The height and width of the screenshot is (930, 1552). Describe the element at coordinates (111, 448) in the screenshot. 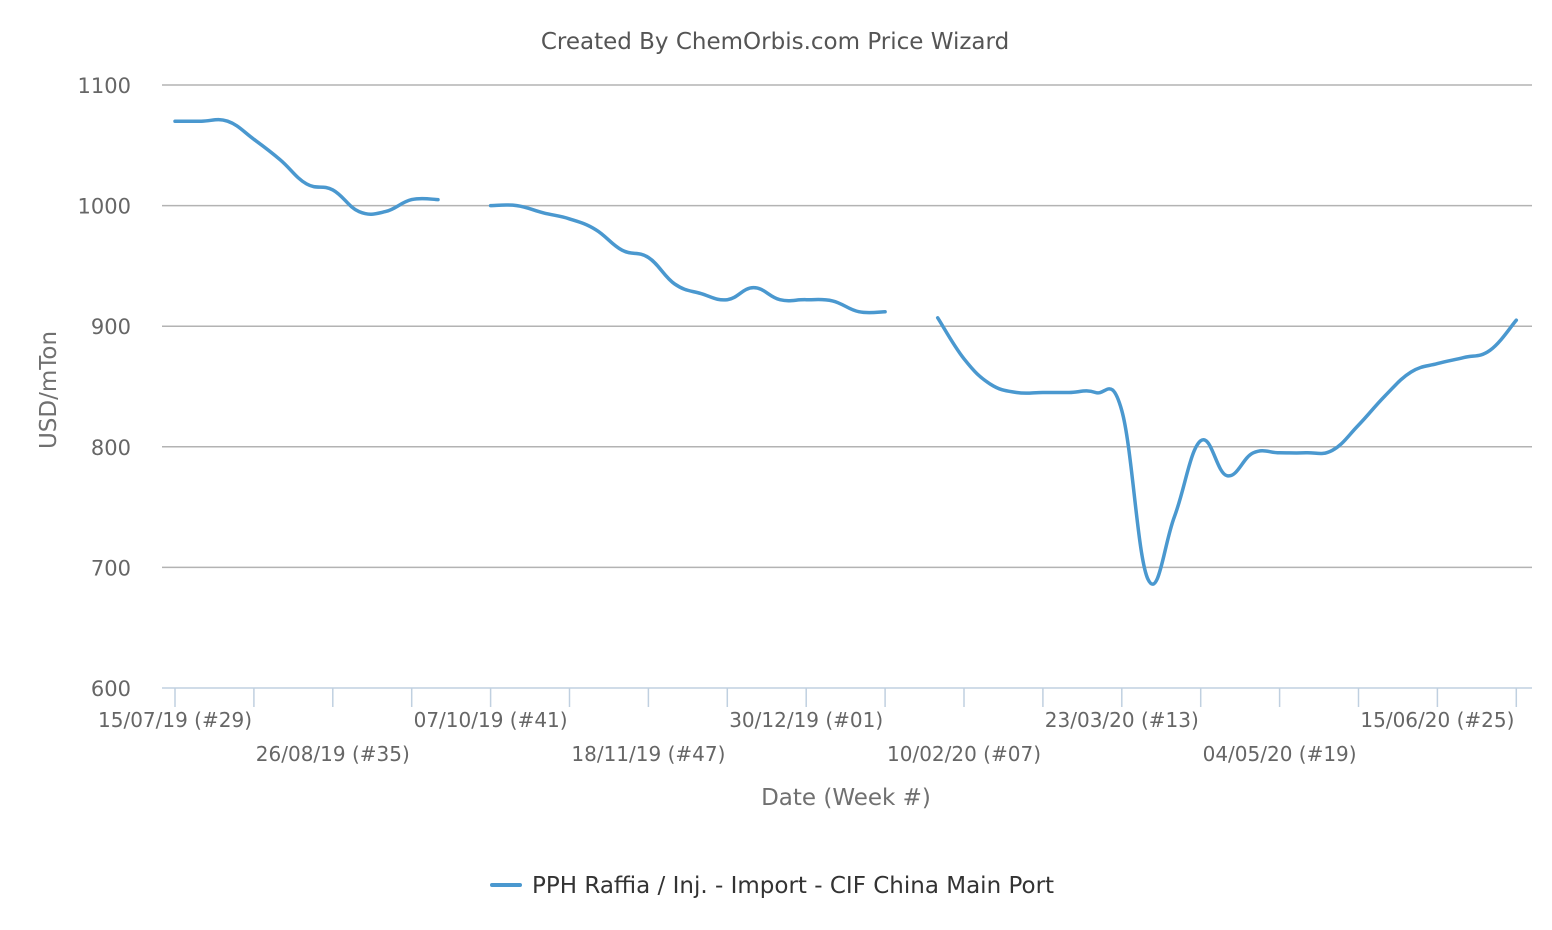

I see `y-tick-label: 800` at that location.